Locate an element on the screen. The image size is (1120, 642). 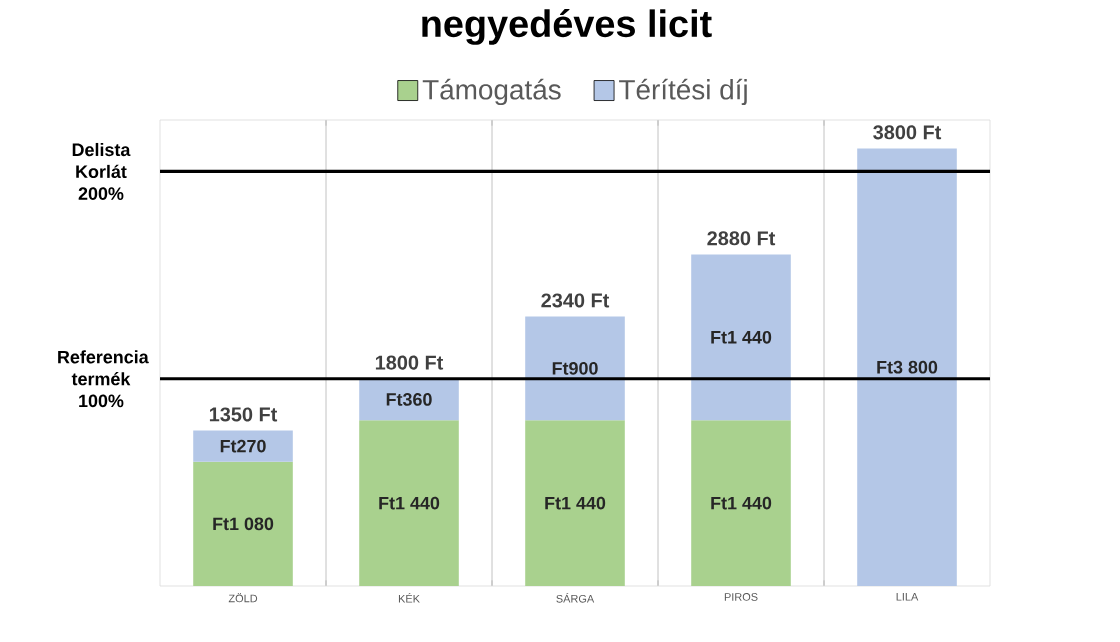
data-label: Ft270 is located at coordinates (243, 446).